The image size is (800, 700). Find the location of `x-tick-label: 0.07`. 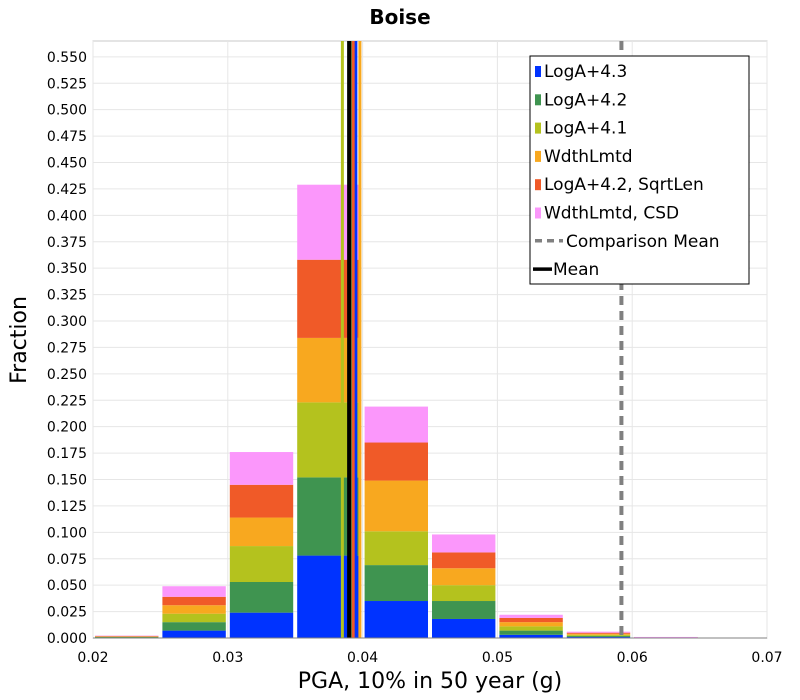

x-tick-label: 0.07 is located at coordinates (766, 658).